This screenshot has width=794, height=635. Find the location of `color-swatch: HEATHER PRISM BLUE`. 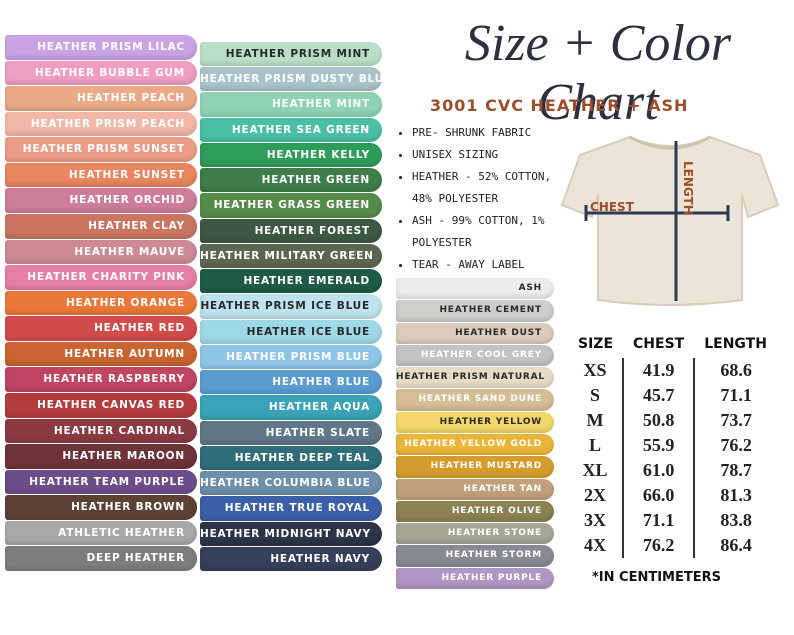

color-swatch: HEATHER PRISM BLUE is located at coordinates (291, 357).